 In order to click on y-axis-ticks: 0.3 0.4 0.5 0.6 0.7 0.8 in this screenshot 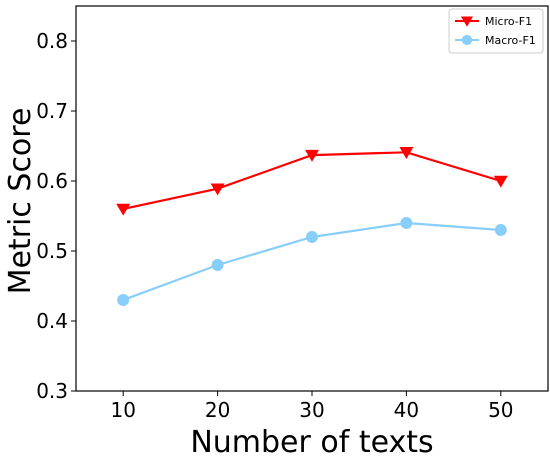, I will do `click(56, 216)`.